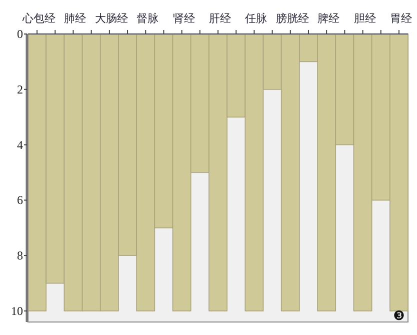  I want to click on x-tick-label: 大肠经, so click(111, 18).